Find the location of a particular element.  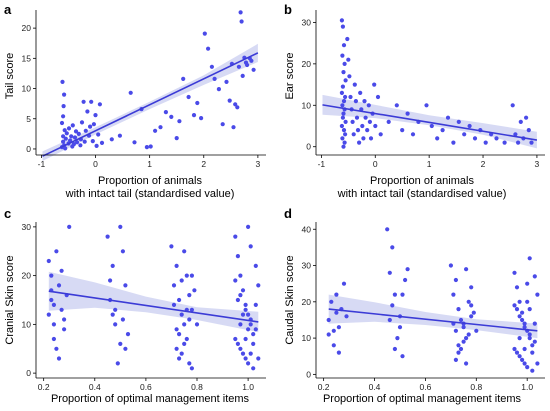

panel-d-y-tick-label: 40 is located at coordinates (307, 229).